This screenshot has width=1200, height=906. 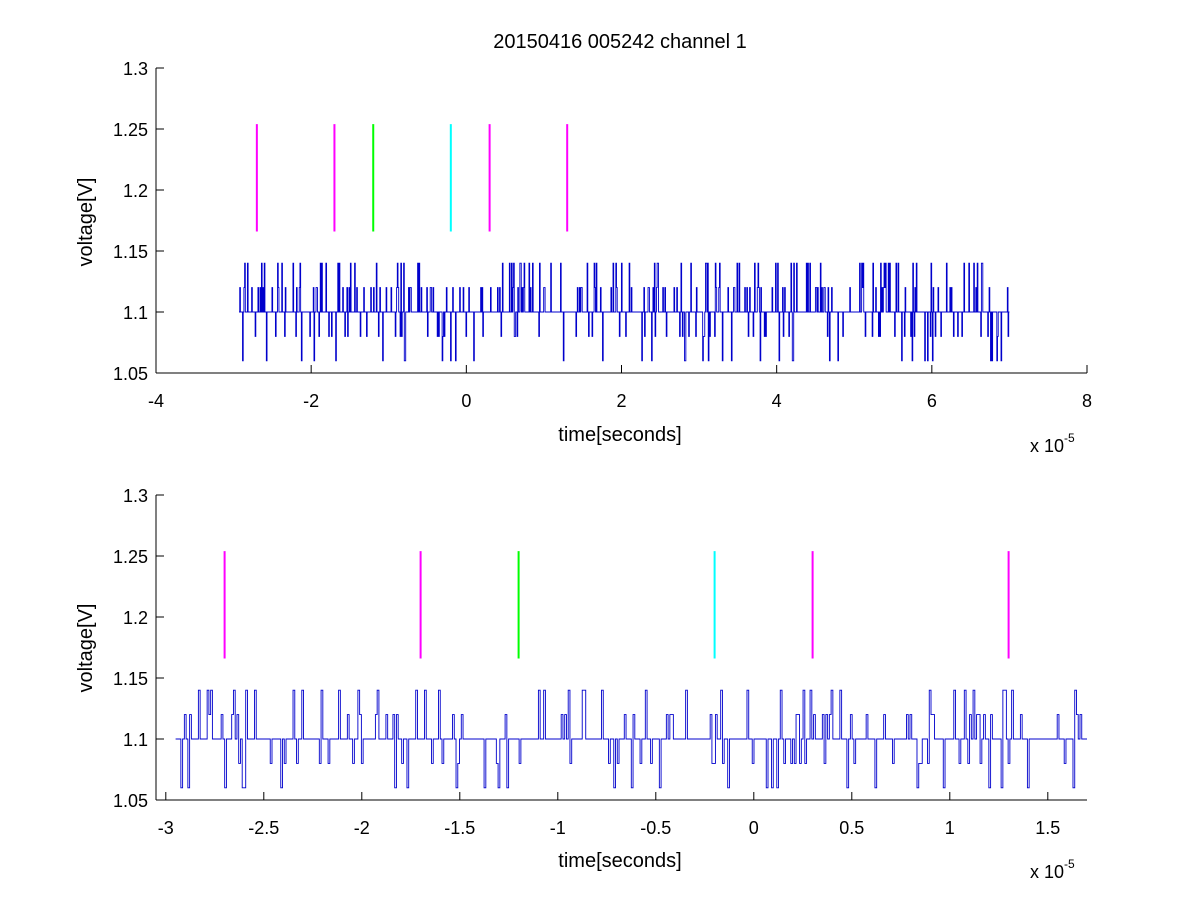 What do you see at coordinates (1069, 438) in the screenshot?
I see `top-x-multiplier-exponent: -5` at bounding box center [1069, 438].